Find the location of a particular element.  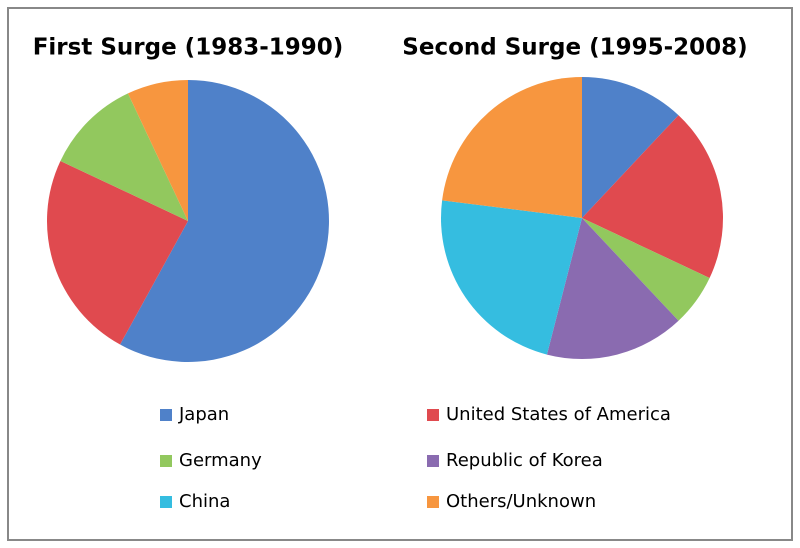

legend-label: Germany is located at coordinates (220, 460).